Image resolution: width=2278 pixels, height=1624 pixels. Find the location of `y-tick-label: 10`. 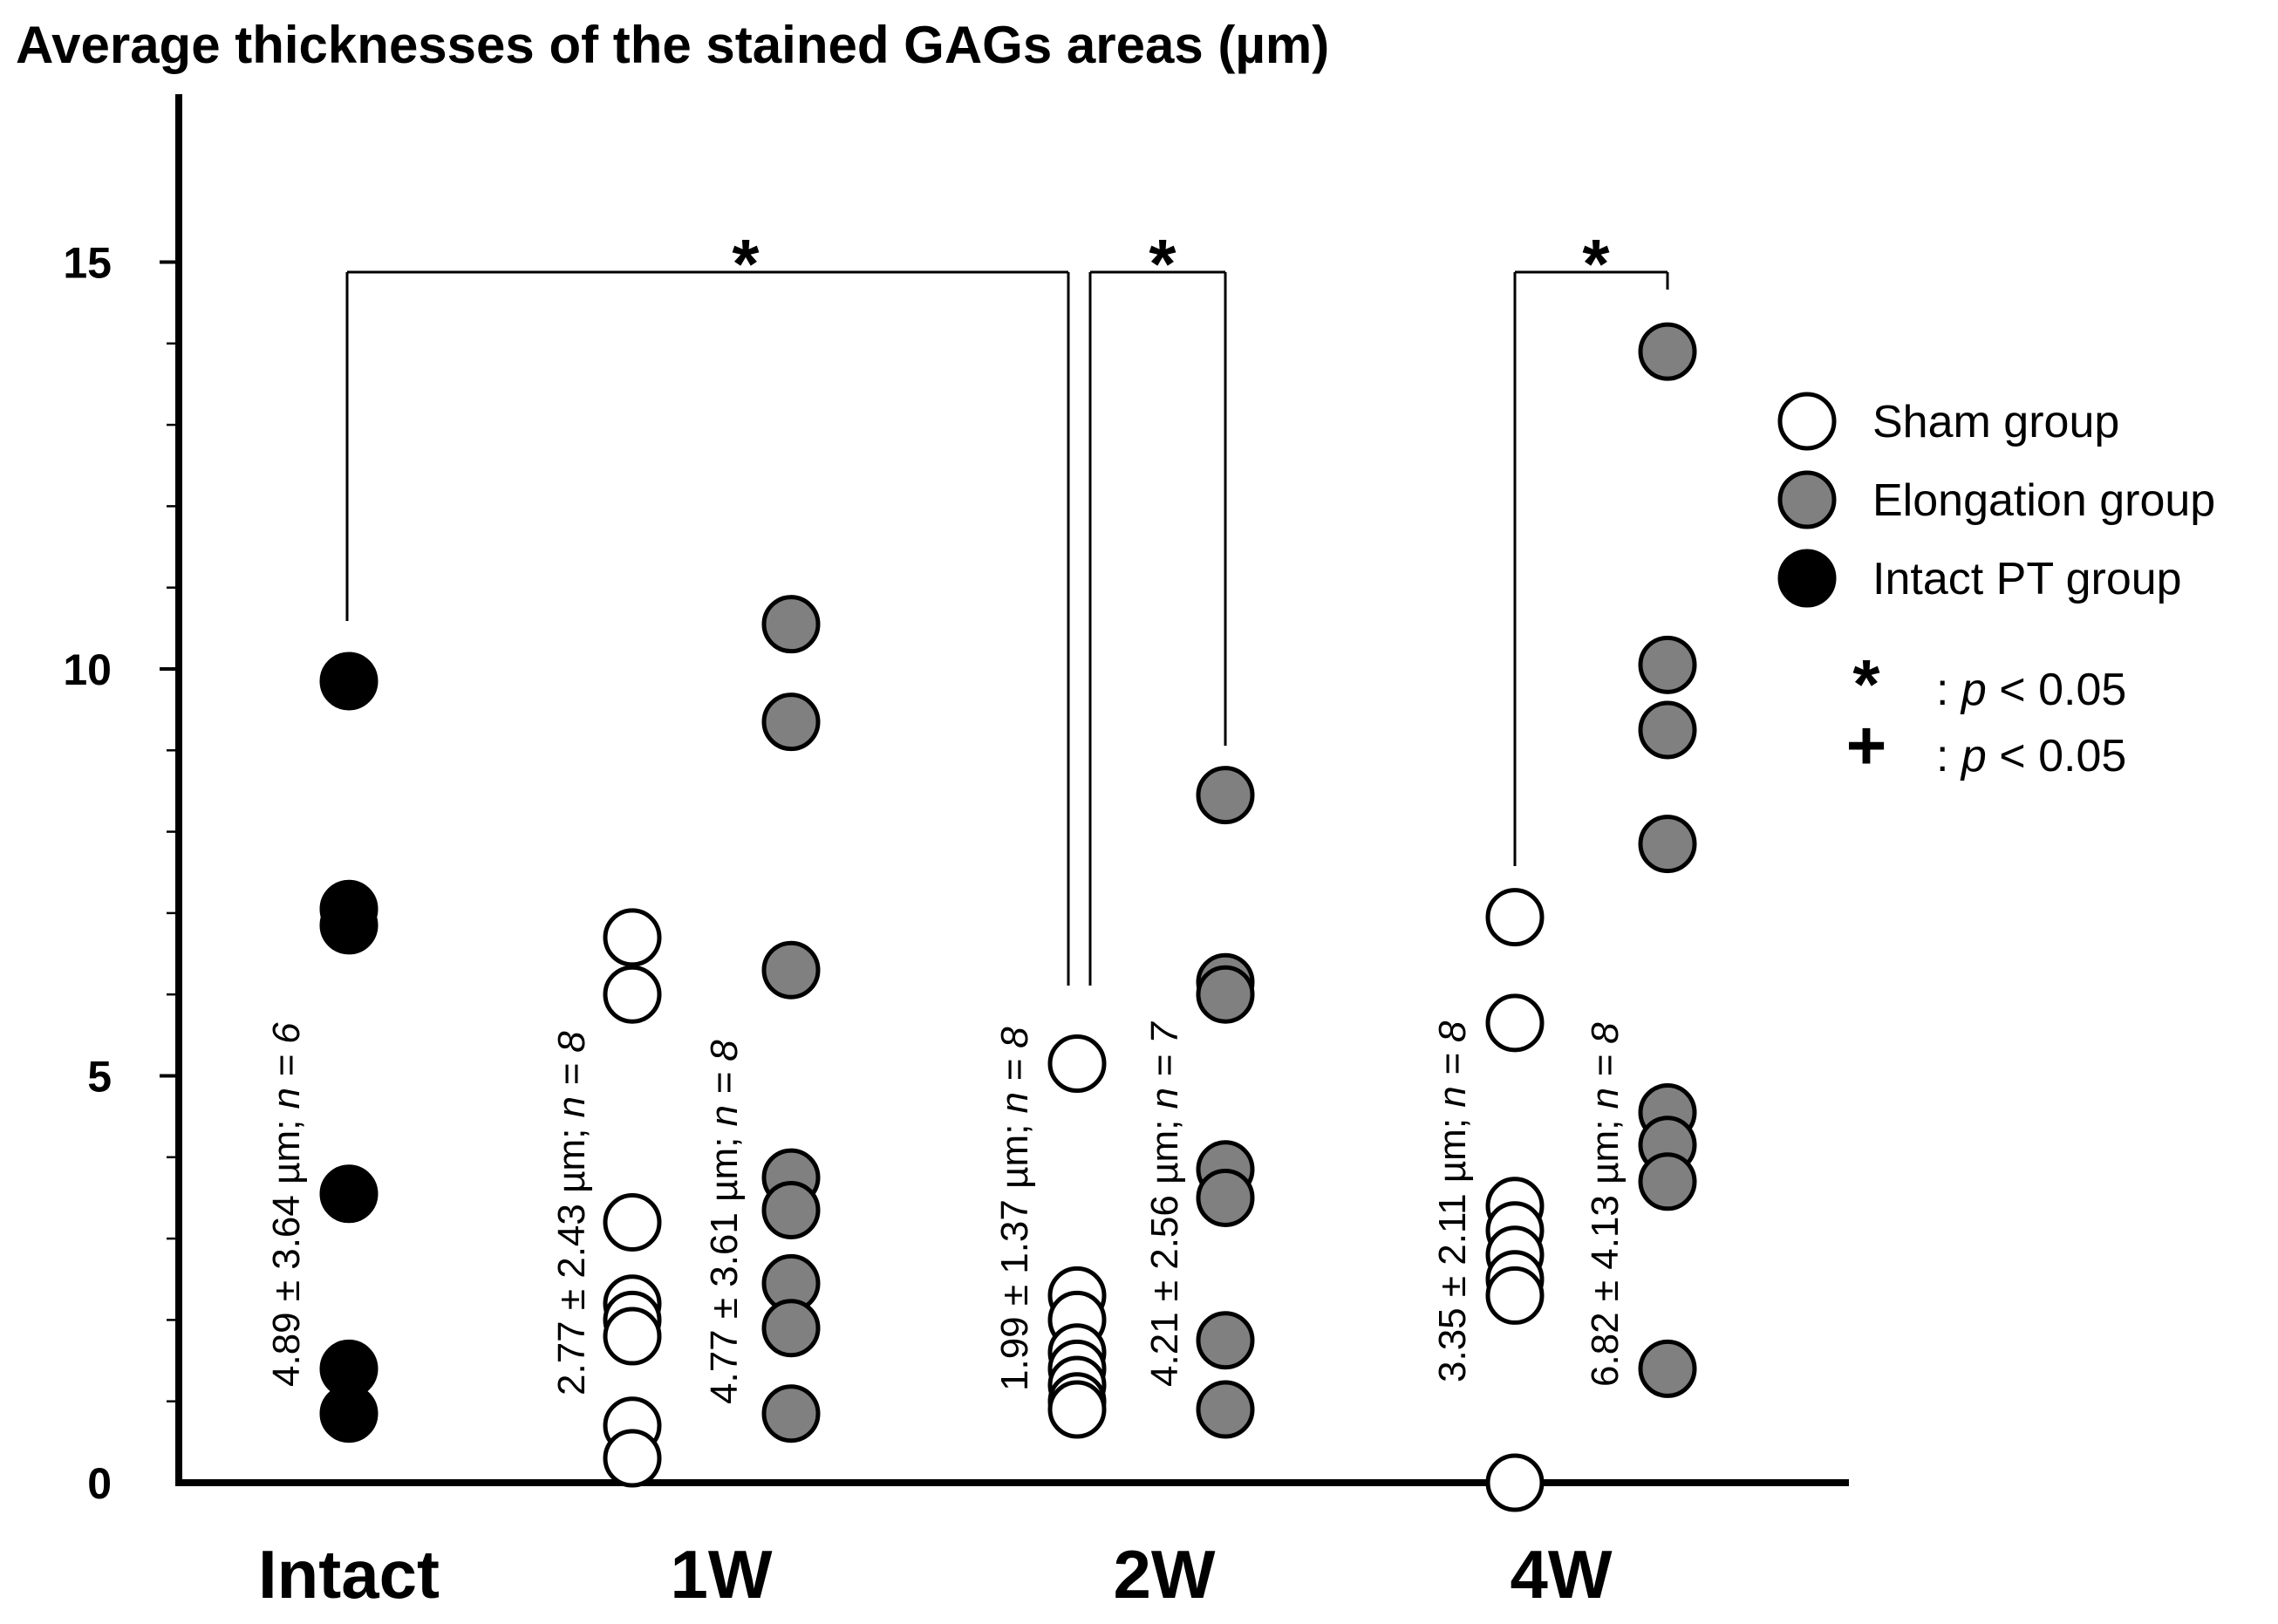

y-tick-label: 10 is located at coordinates (87, 669).